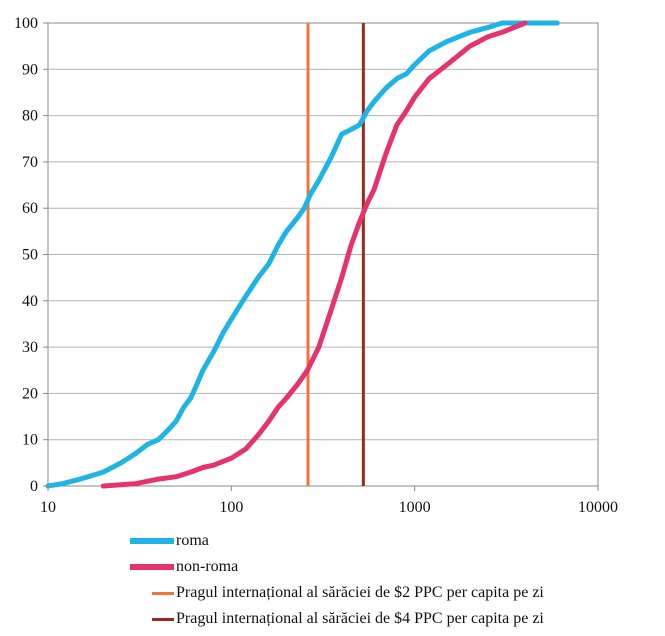 Image resolution: width=665 pixels, height=636 pixels. I want to click on y-tick-label: 50, so click(30, 255).